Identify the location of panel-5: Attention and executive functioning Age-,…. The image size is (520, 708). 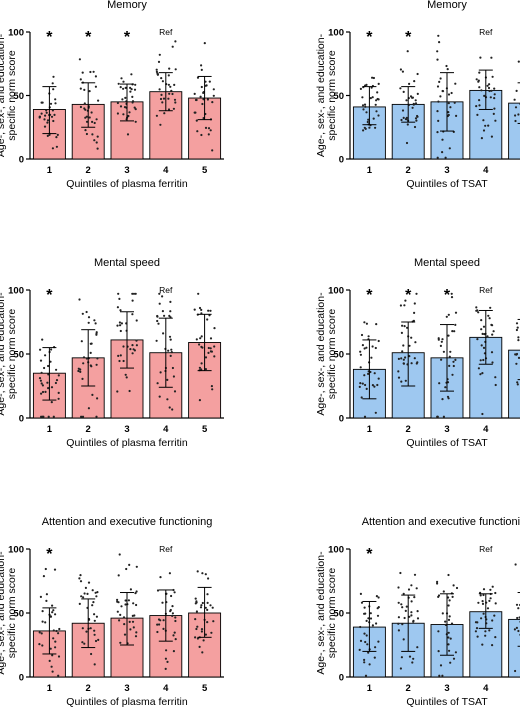
(112, 612).